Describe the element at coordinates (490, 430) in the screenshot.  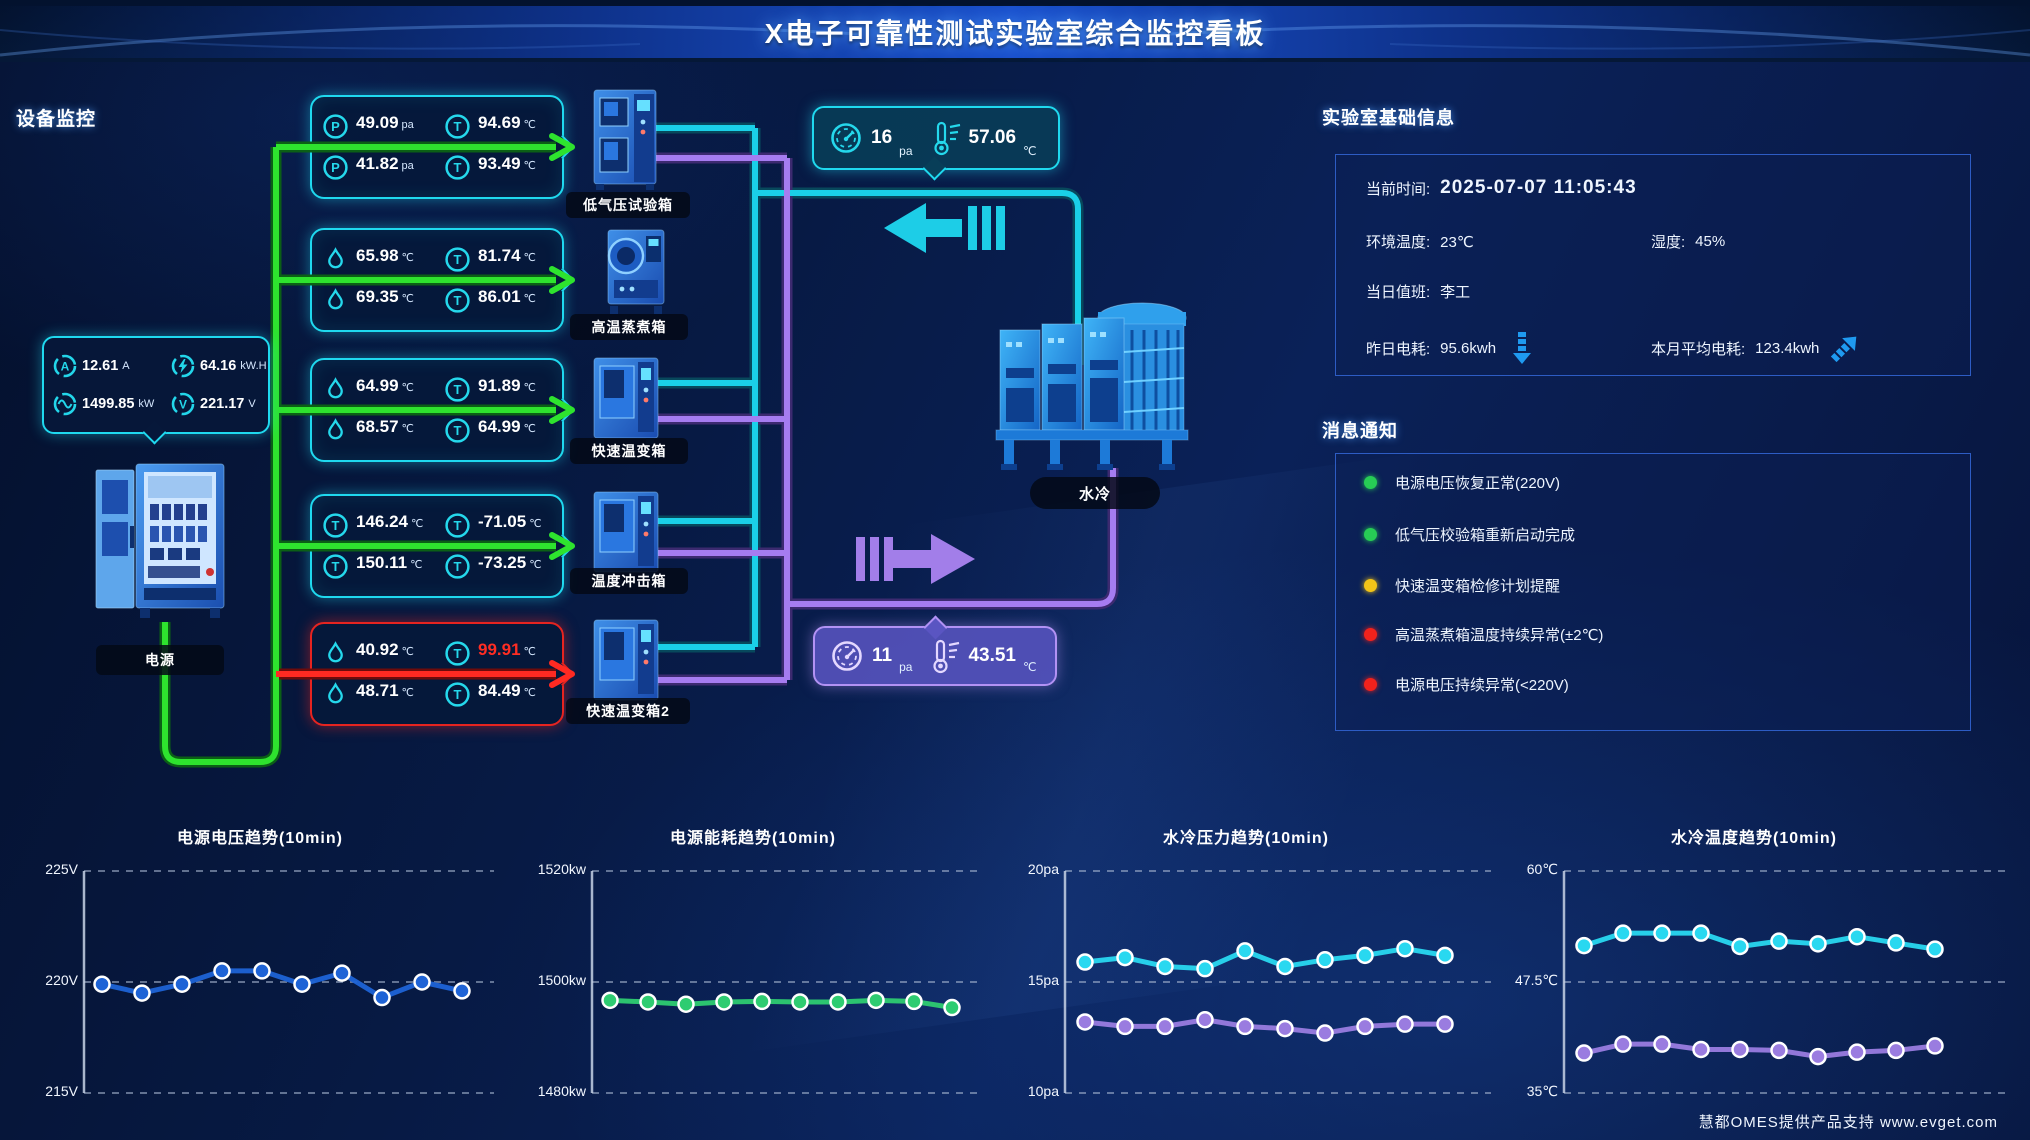
I see `reading-temperature: T 64.99 ℃` at that location.